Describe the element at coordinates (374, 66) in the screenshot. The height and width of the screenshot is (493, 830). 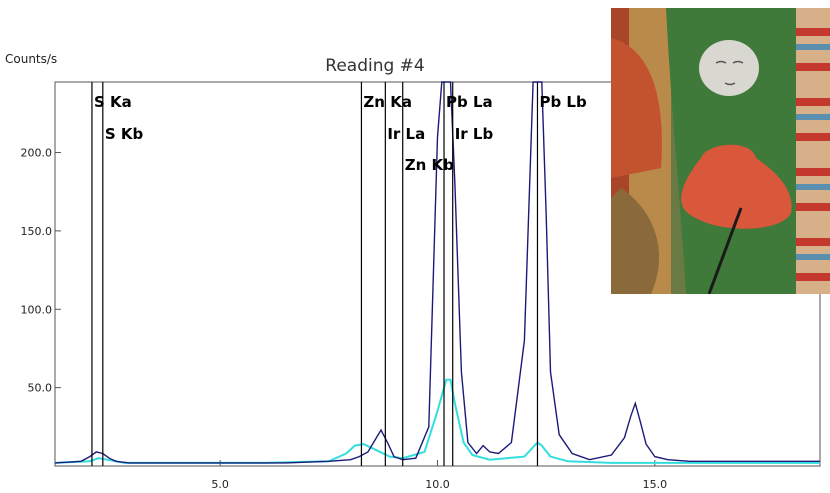
I see `chart-title: Reading #4` at that location.